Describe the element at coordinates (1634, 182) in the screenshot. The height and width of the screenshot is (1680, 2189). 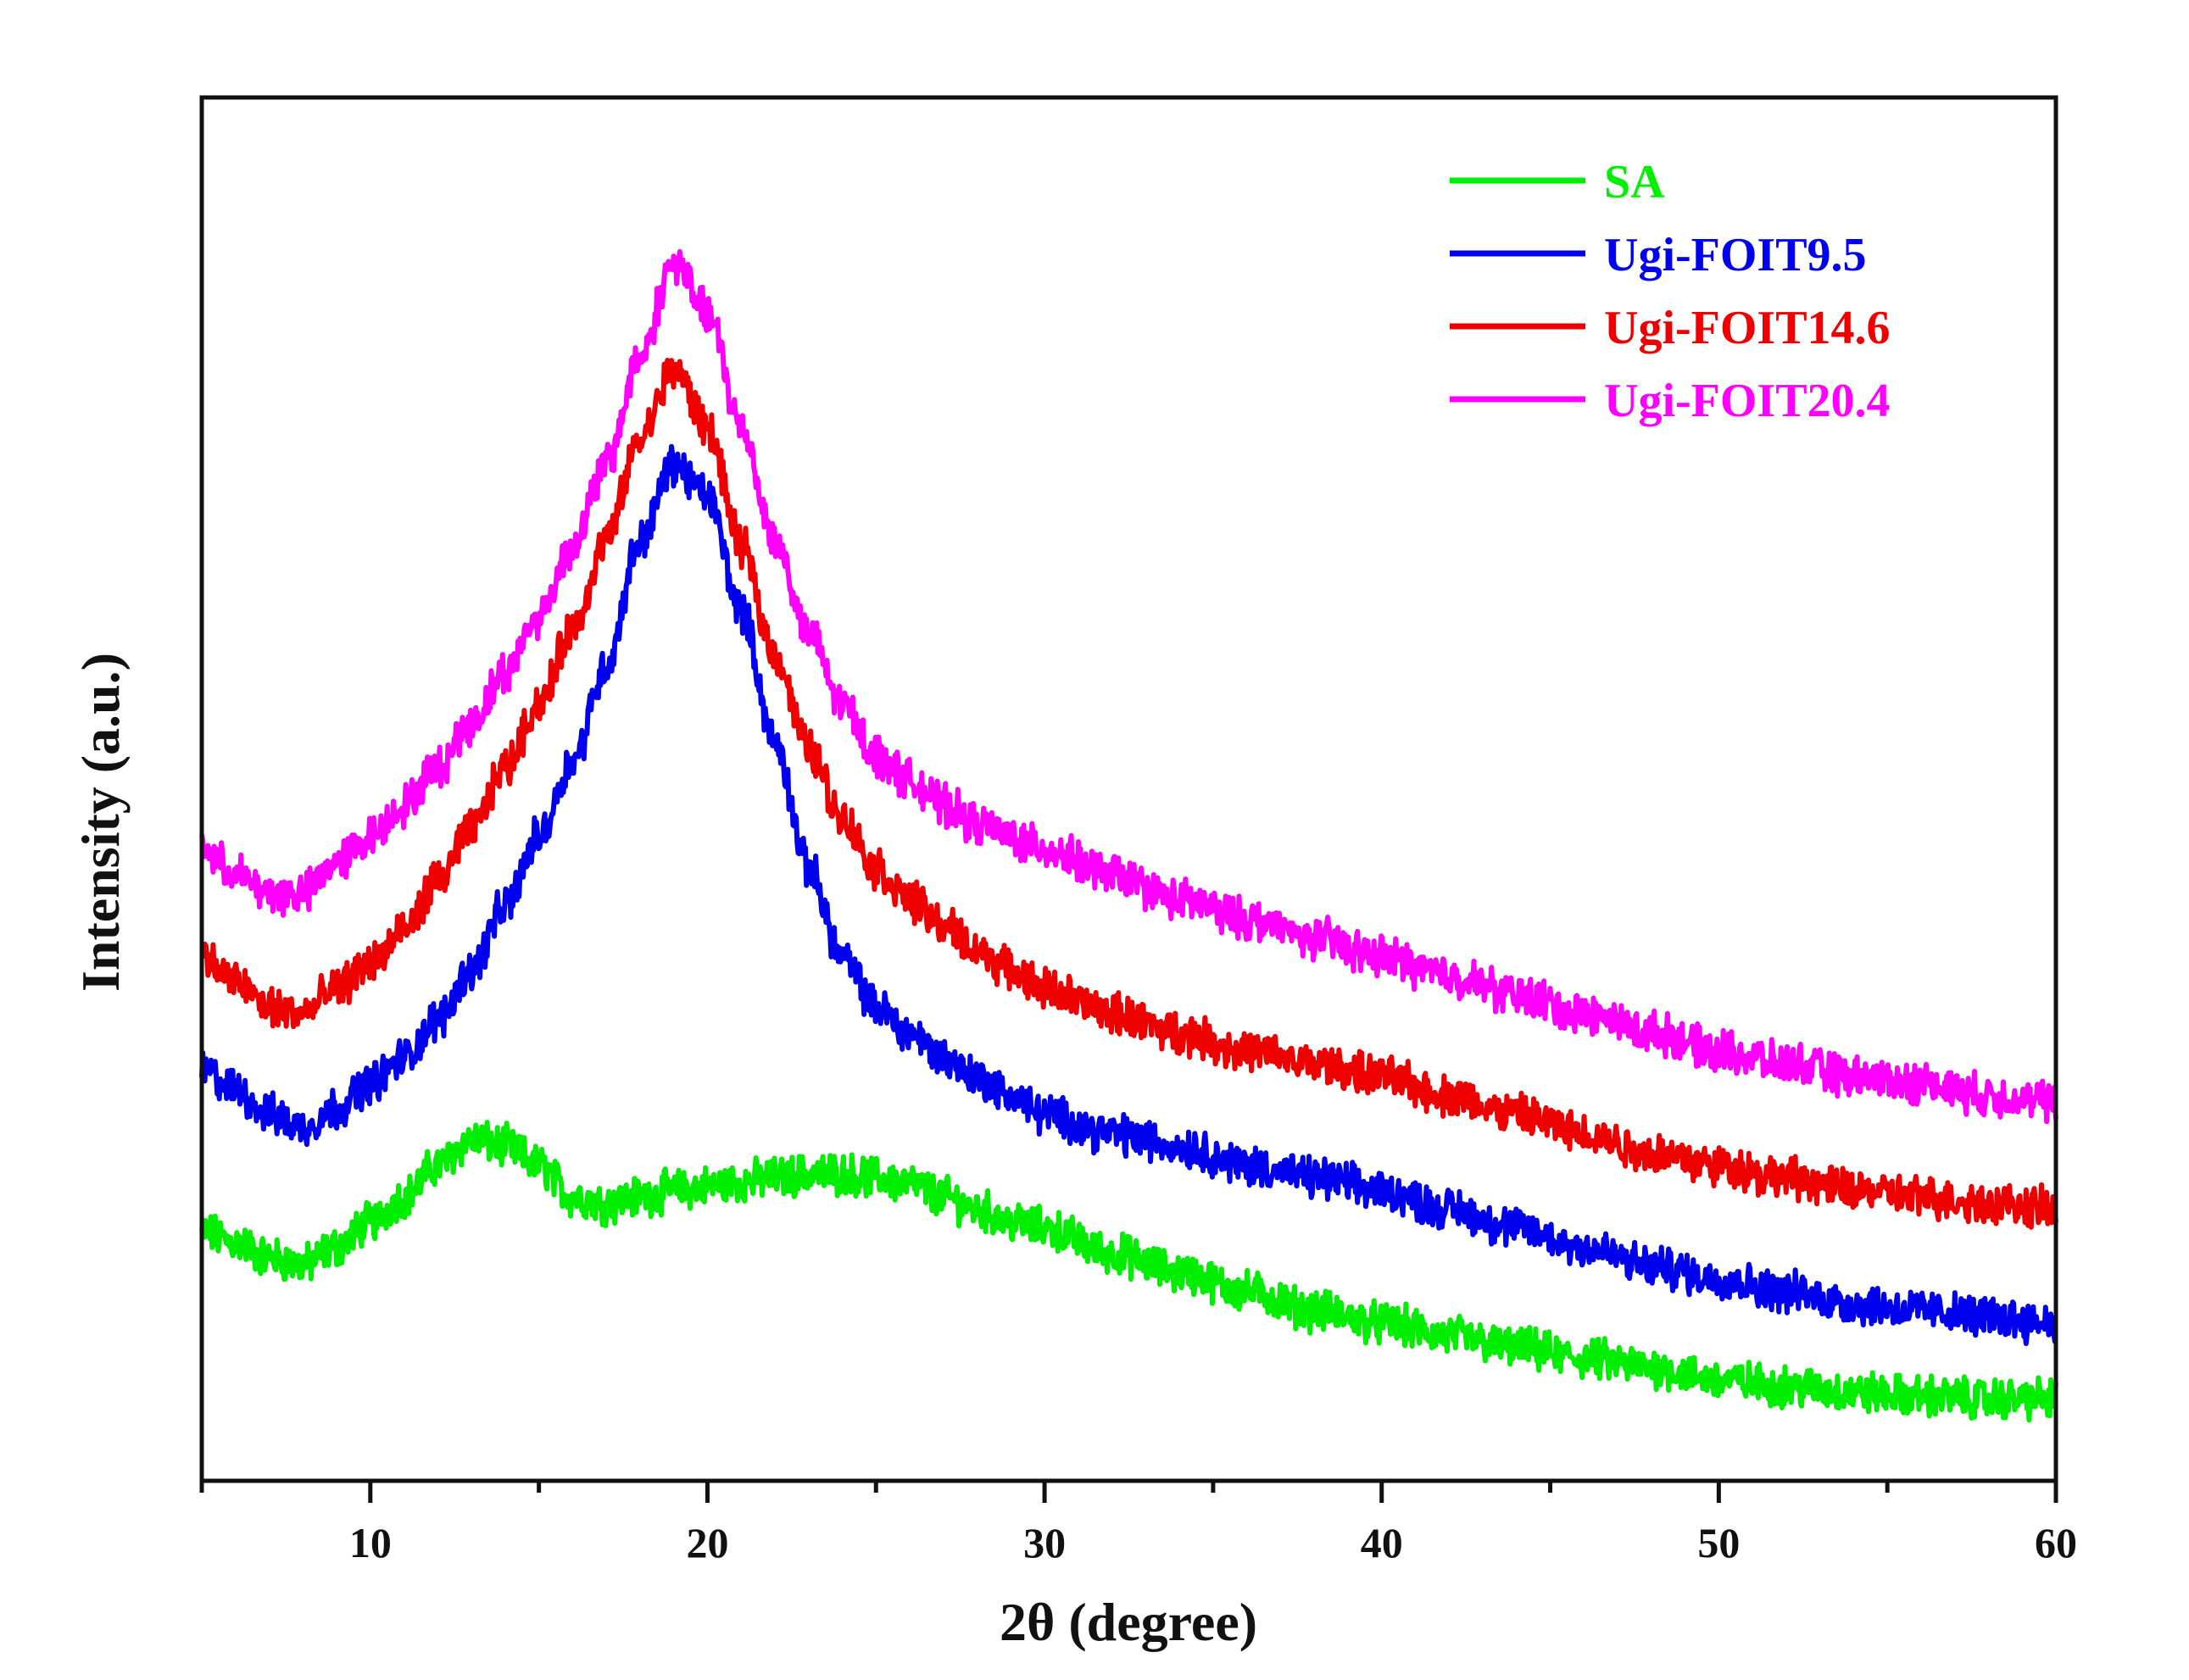
I see `legend-label: SA` at that location.